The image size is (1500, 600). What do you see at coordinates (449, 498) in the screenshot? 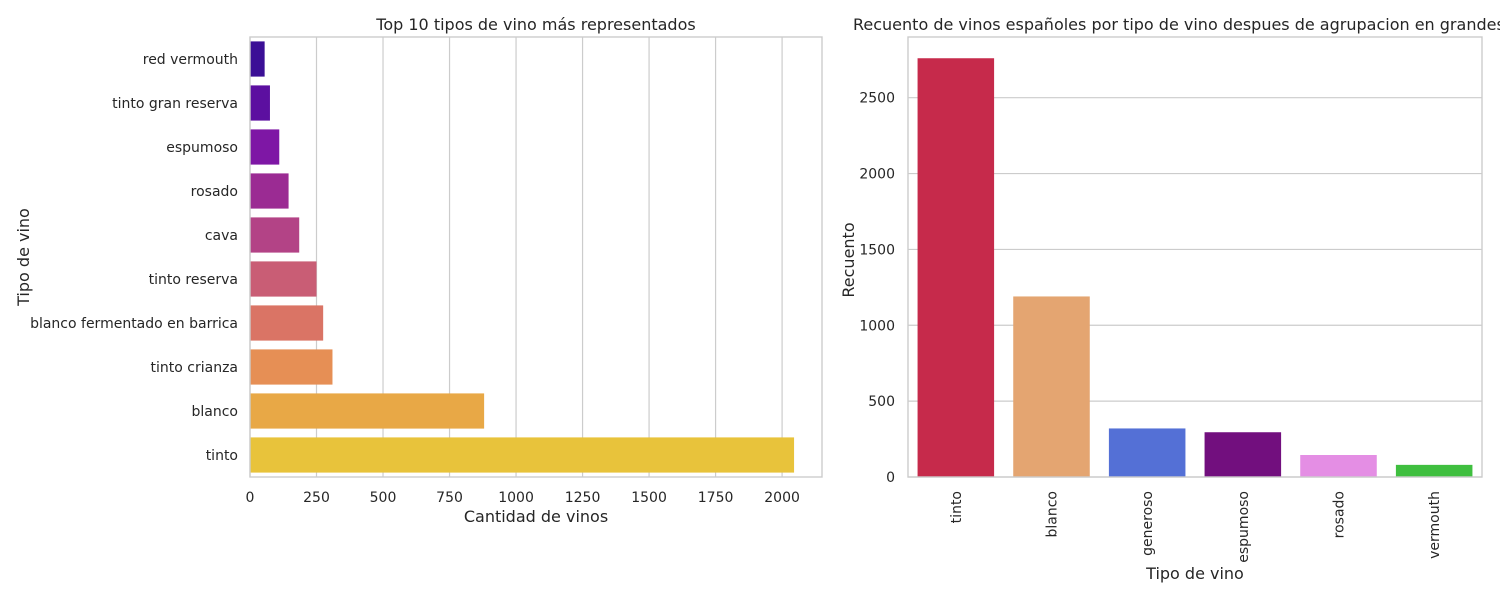
I see `left-x-tick-label: 750` at bounding box center [449, 498].